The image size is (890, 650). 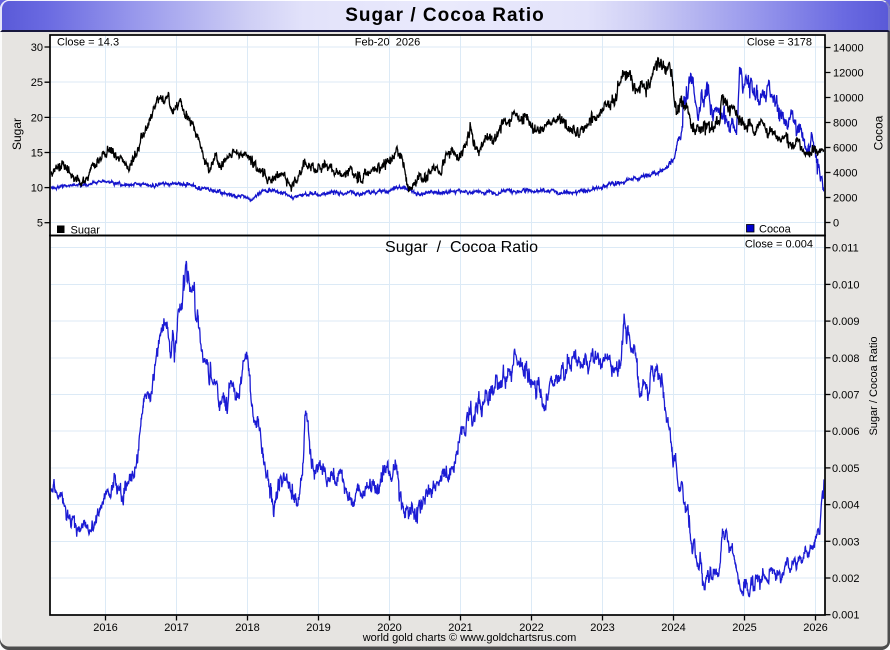 I want to click on svg-text: 6000, so click(x=845, y=149).